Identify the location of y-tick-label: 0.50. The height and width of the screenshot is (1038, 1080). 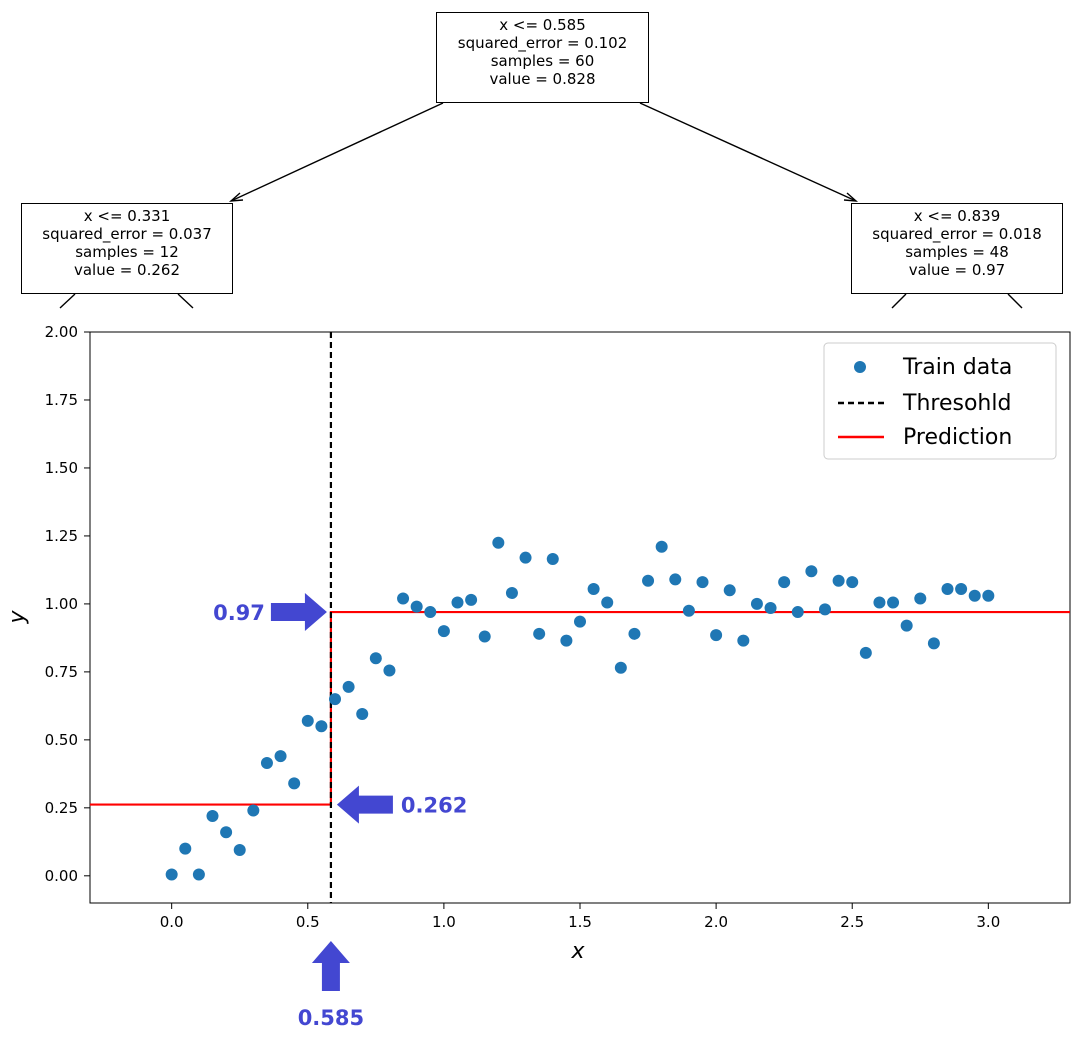
(61, 740).